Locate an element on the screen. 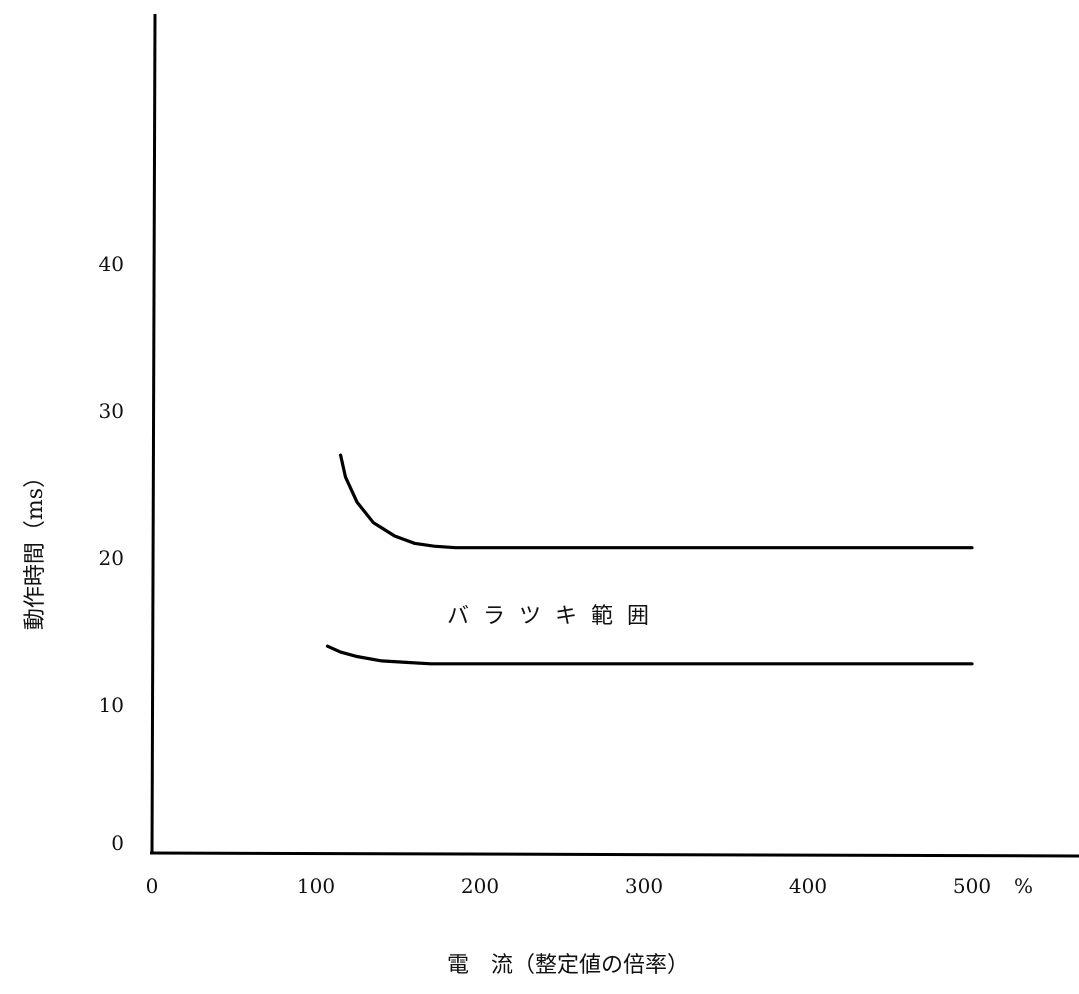 The image size is (1079, 994). y-tick-label: 20 is located at coordinates (111, 558).